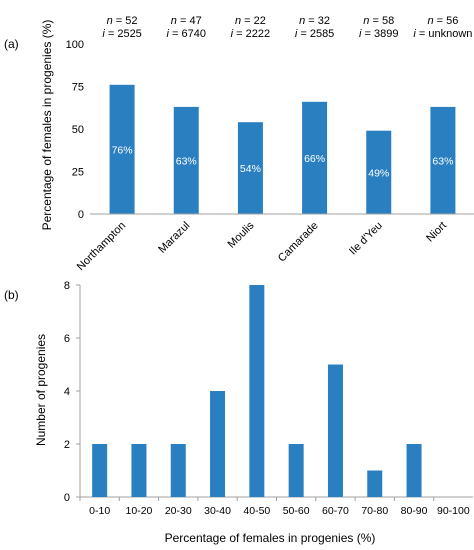 This screenshot has height=550, width=474. I want to click on header-i-4: i = 3899, so click(378, 34).